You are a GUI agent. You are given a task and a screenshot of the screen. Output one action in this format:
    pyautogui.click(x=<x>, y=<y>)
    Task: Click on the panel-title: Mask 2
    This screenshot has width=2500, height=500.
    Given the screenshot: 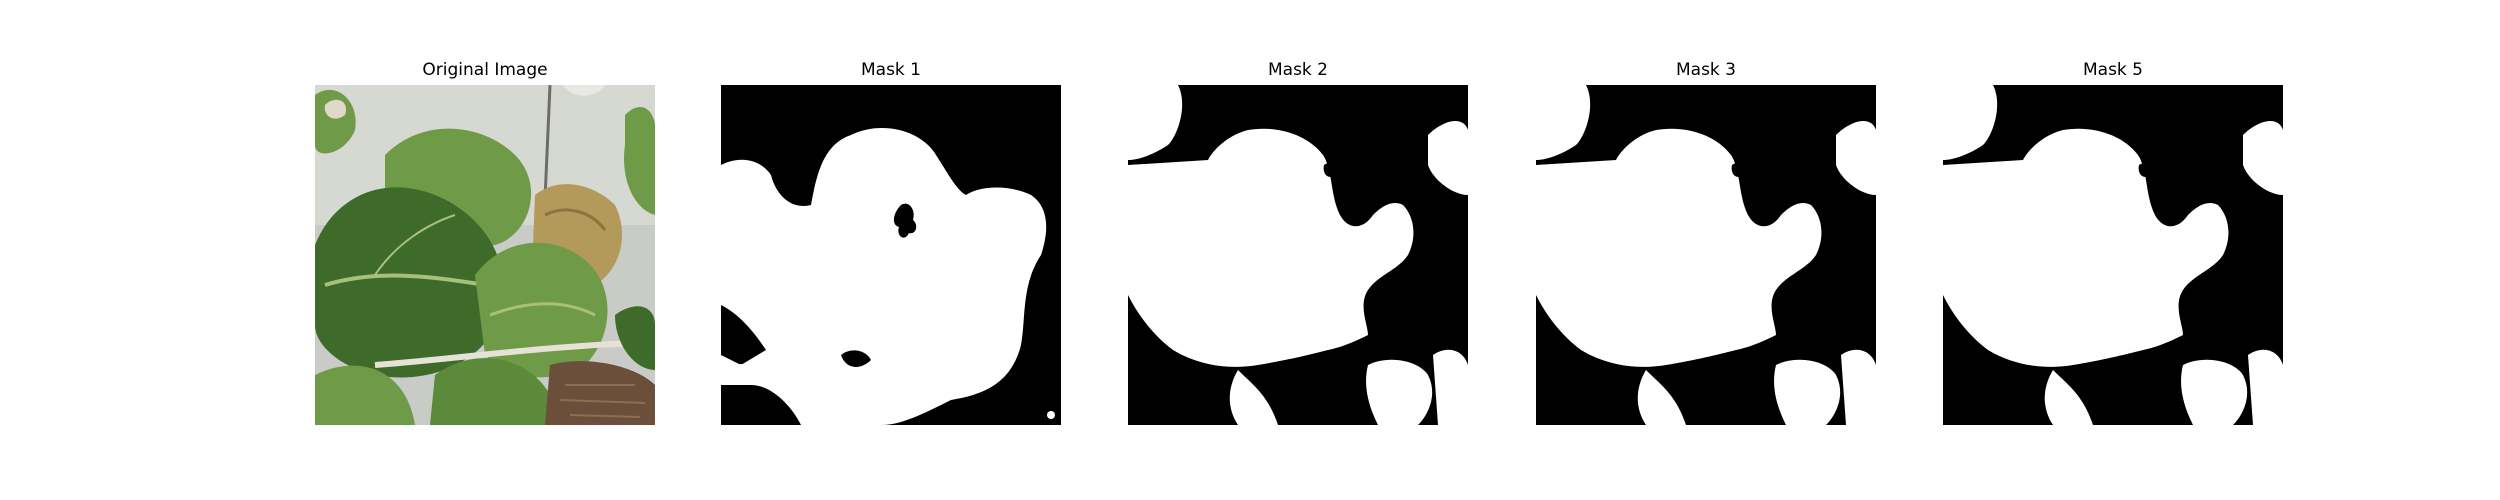 What is the action you would take?
    pyautogui.click(x=1297, y=70)
    